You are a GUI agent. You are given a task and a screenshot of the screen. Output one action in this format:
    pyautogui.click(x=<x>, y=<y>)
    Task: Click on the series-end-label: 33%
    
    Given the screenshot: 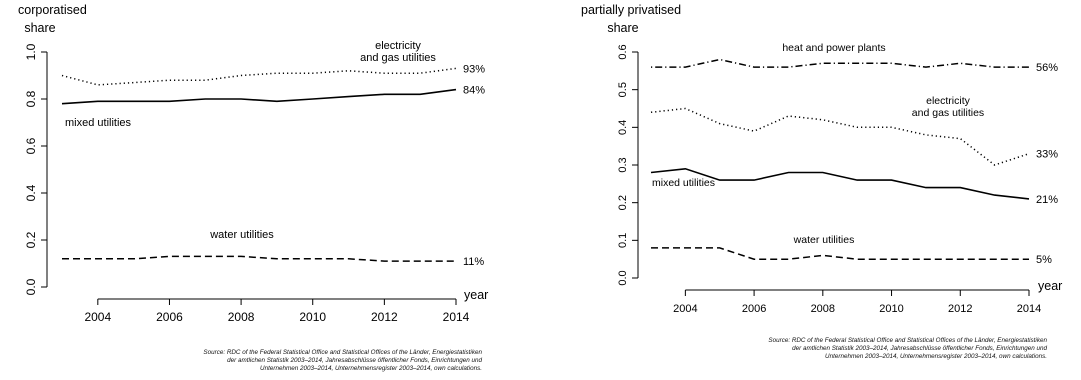 What is the action you would take?
    pyautogui.click(x=1047, y=155)
    